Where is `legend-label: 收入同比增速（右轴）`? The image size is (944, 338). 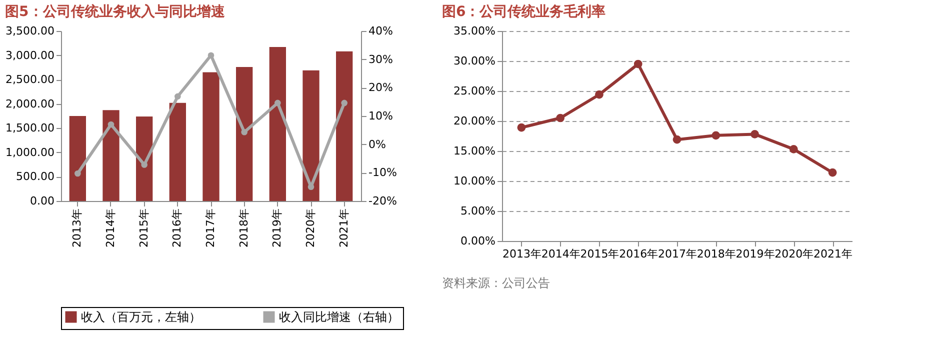 legend-label: 收入同比增速（右轴） is located at coordinates (339, 317).